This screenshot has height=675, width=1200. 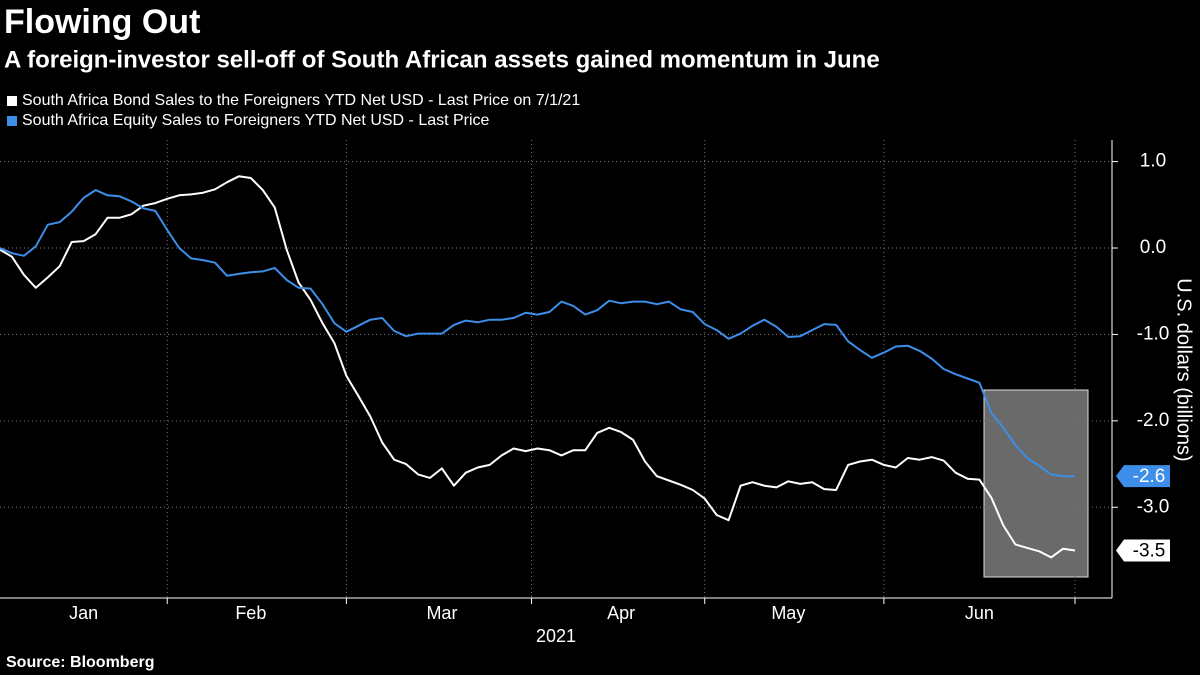 What do you see at coordinates (788, 613) in the screenshot?
I see `x-tick-label: May` at bounding box center [788, 613].